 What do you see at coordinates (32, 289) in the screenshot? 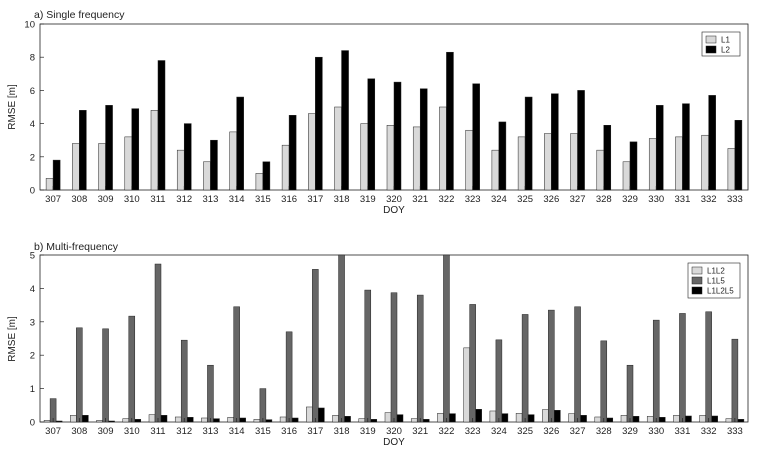
I see `y-tick-label: 4` at bounding box center [32, 289].